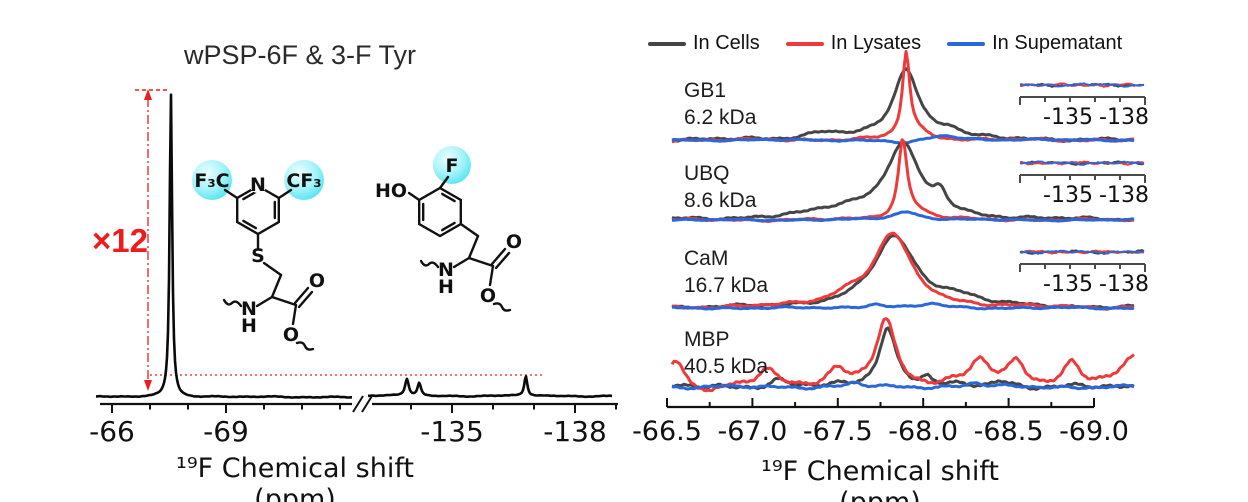 The image size is (1248, 502). I want to click on axis-break-mark, so click(367, 404).